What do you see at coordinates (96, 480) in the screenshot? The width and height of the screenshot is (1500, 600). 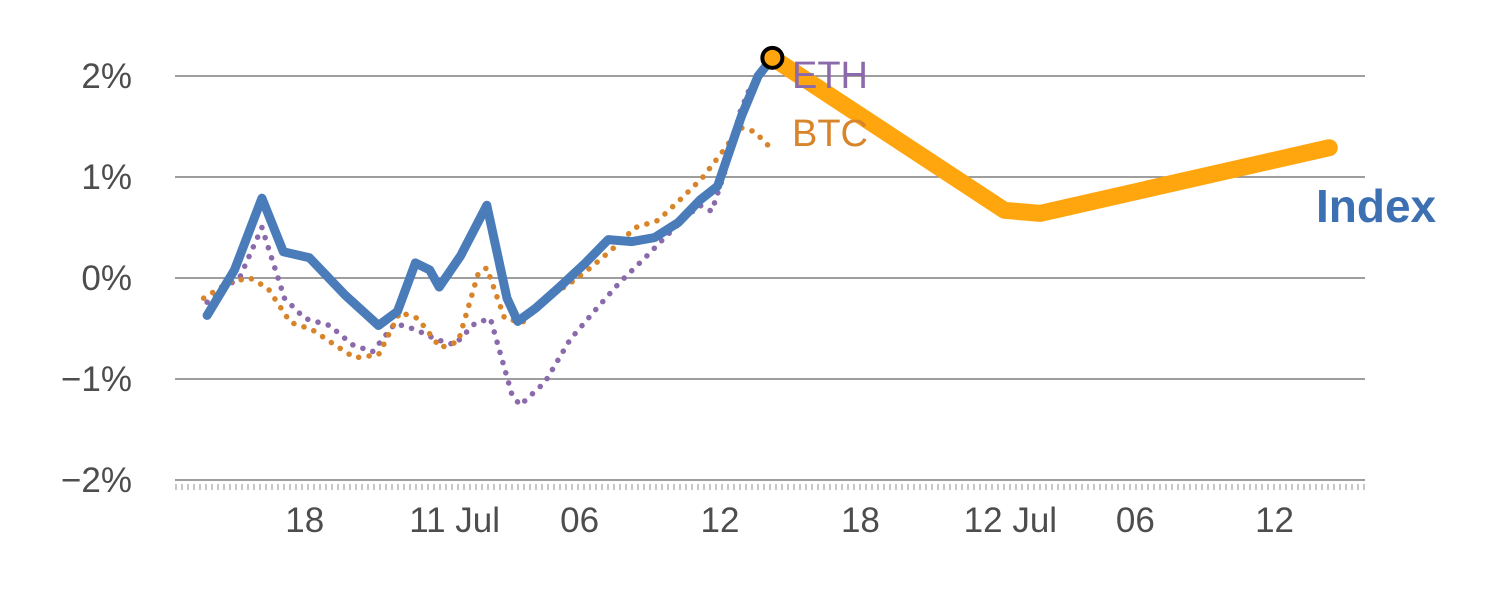 I see `y-tick-label: −2%` at bounding box center [96, 480].